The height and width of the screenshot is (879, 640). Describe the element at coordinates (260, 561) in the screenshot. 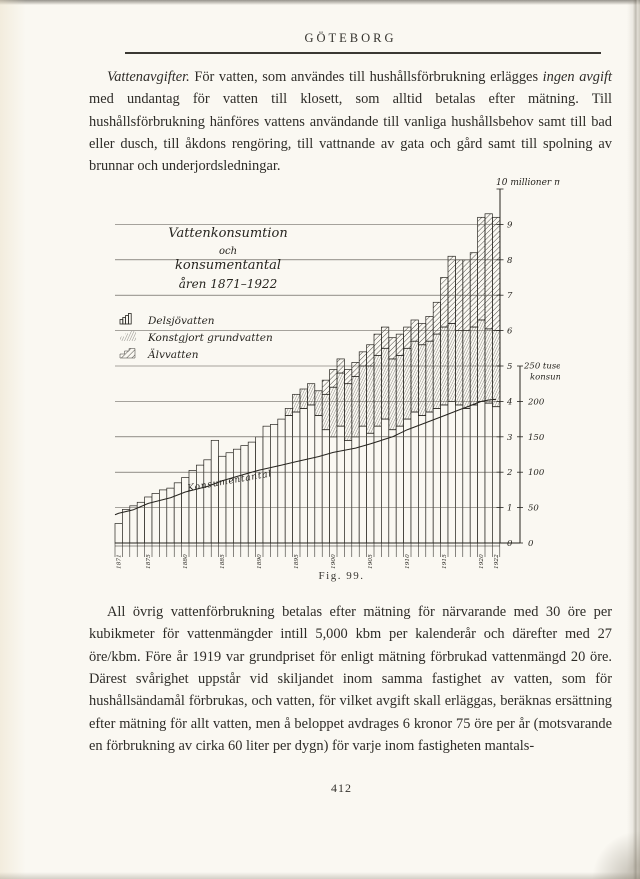

I see `svg-text: 1890` at that location.